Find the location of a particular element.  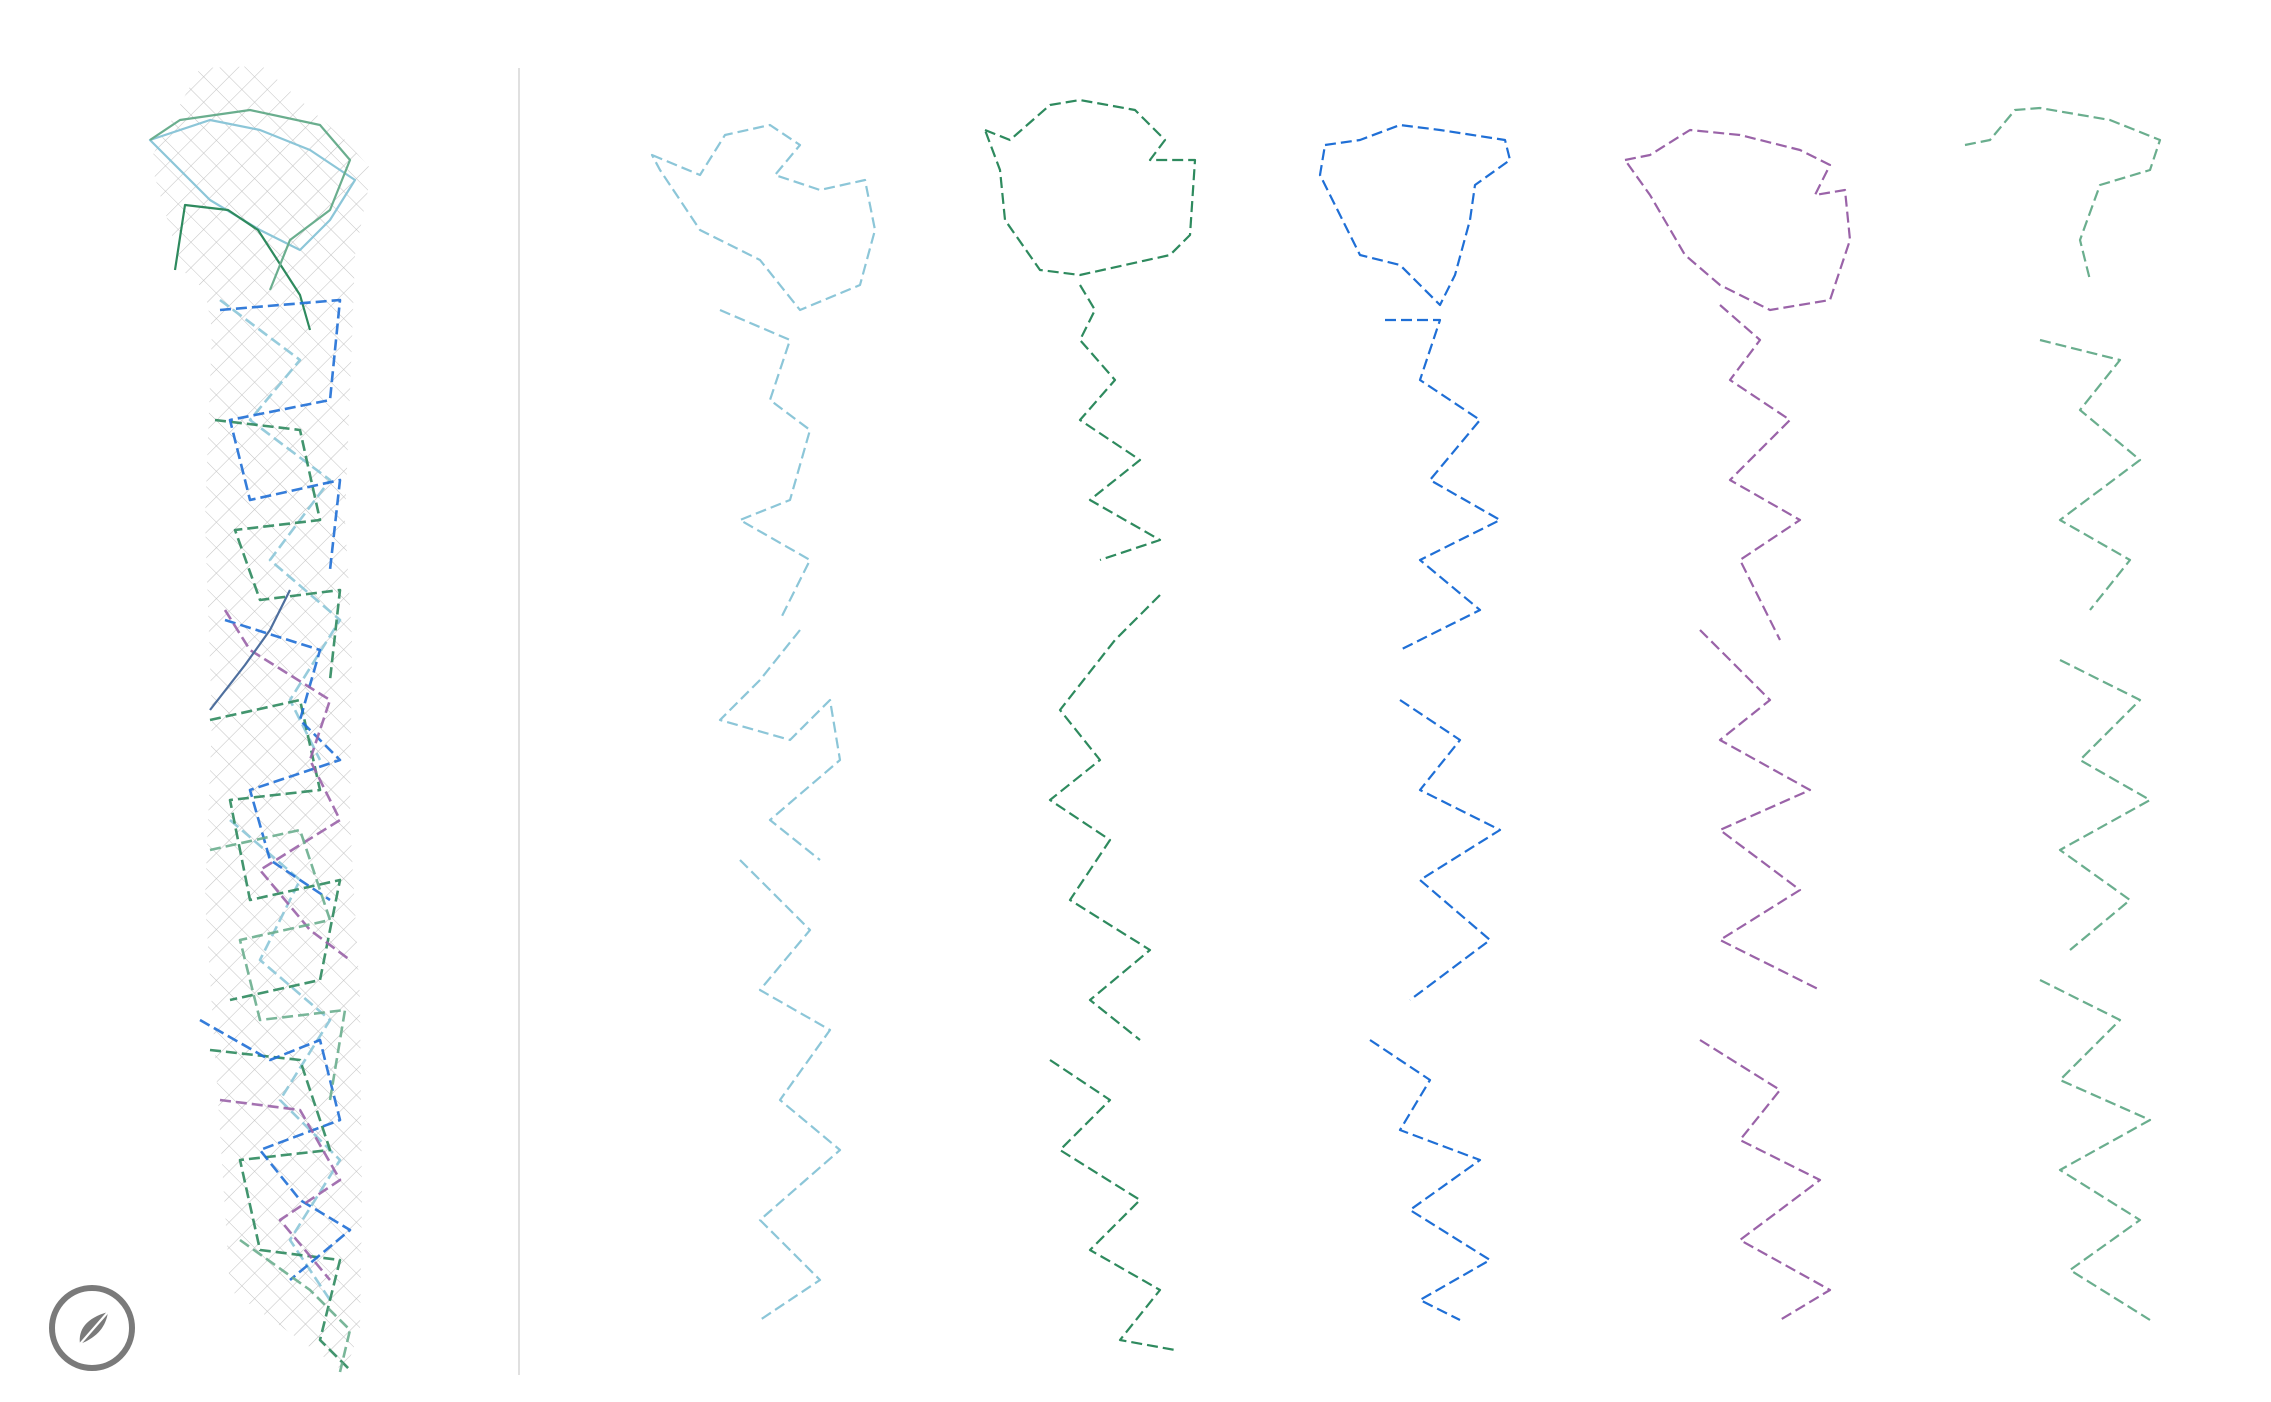

composite-overview is located at coordinates (260, 719).